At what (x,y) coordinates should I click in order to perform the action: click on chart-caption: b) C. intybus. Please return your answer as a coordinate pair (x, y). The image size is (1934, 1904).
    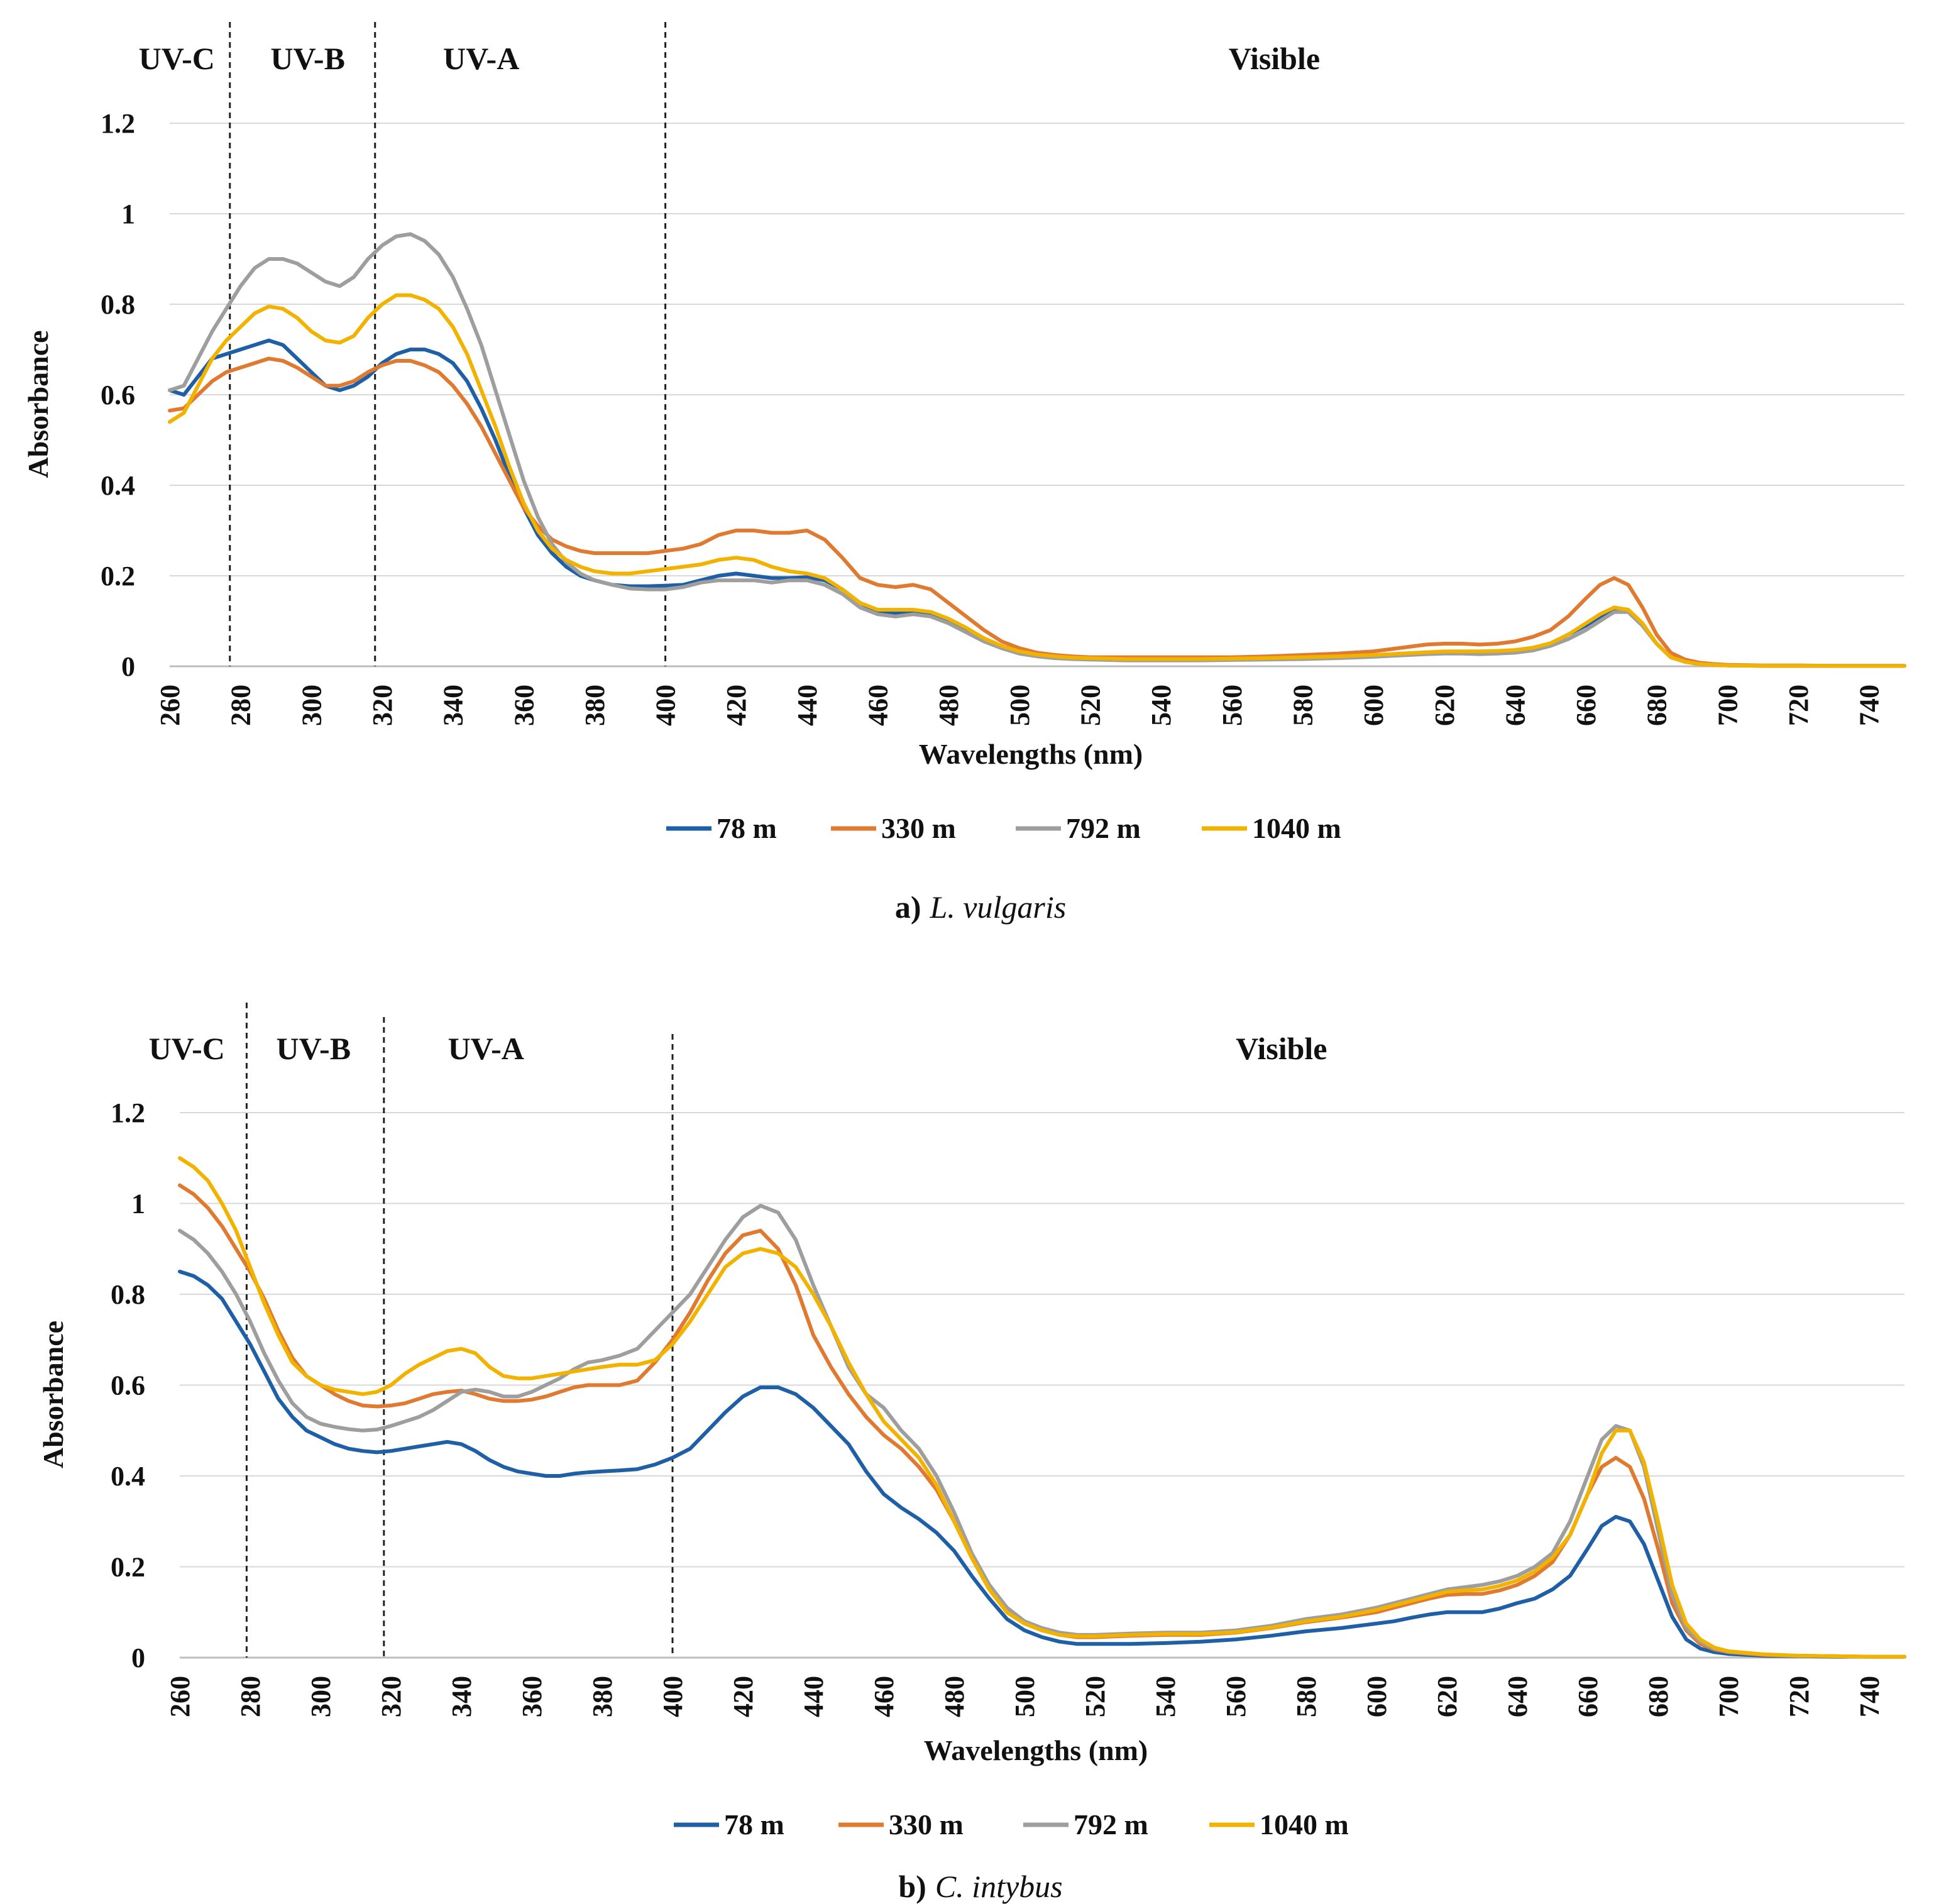
    Looking at the image, I should click on (980, 1886).